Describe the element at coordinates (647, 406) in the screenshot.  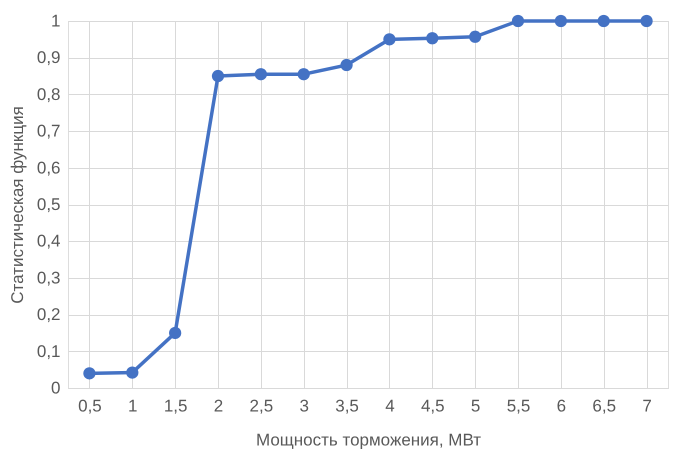
I see `x-tick-label: 7` at that location.